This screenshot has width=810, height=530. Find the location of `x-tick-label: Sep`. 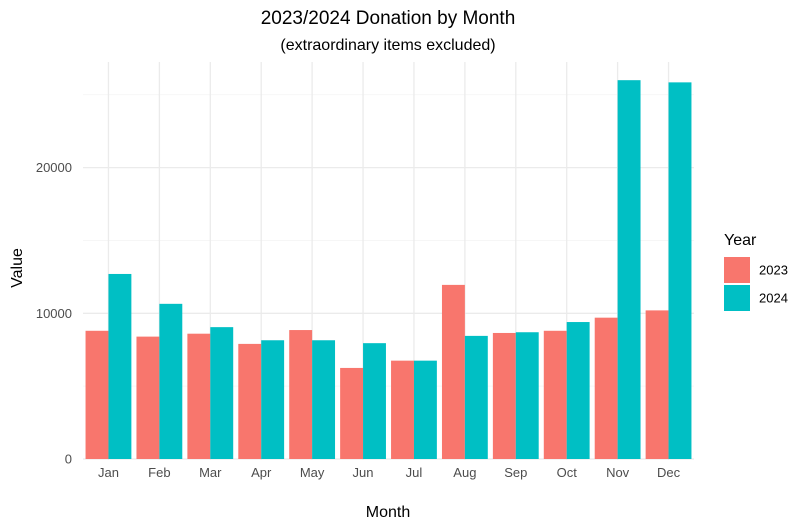

x-tick-label: Sep is located at coordinates (515, 472).